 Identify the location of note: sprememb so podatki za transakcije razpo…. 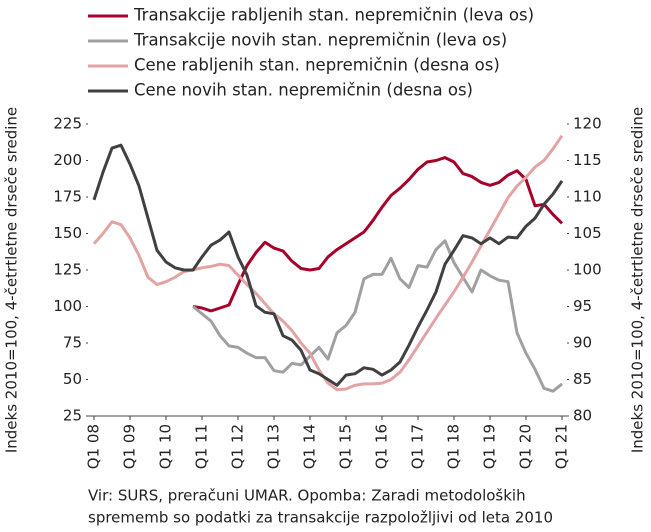
(320, 518).